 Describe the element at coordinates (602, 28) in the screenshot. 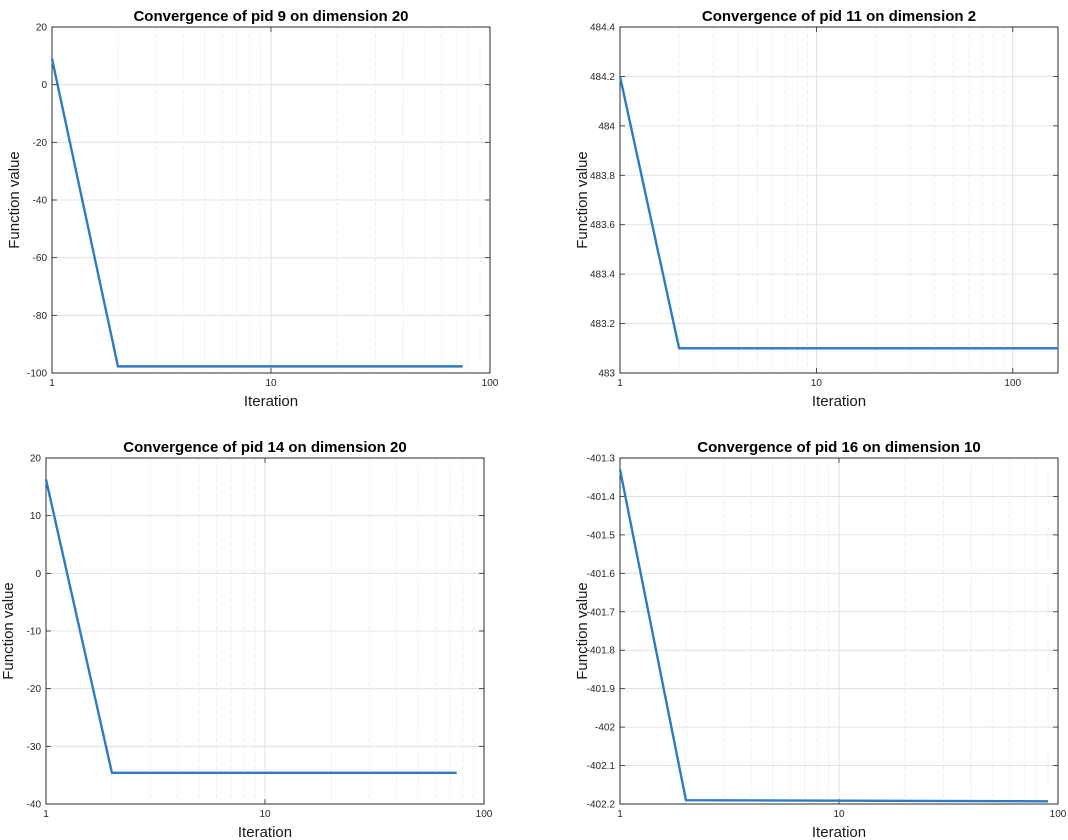

I see `y-tick-label: 484.4` at that location.